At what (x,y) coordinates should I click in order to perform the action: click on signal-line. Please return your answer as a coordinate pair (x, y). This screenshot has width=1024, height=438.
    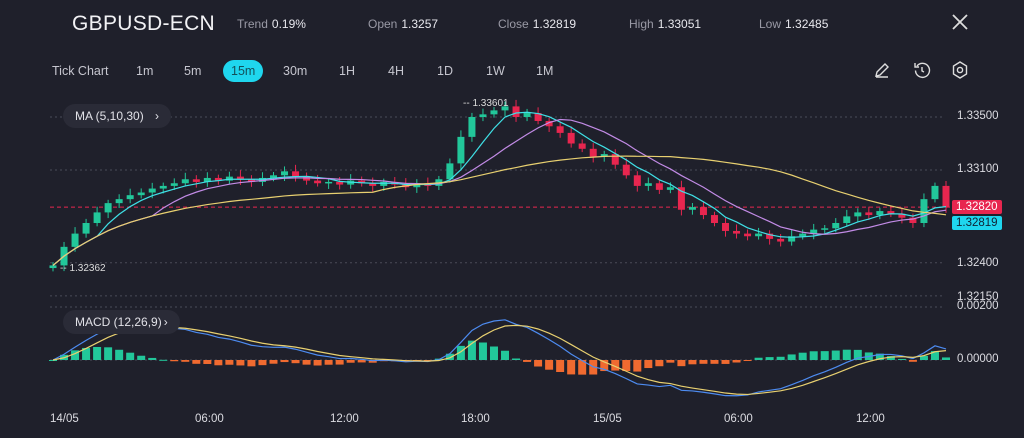
    Looking at the image, I should click on (499, 360).